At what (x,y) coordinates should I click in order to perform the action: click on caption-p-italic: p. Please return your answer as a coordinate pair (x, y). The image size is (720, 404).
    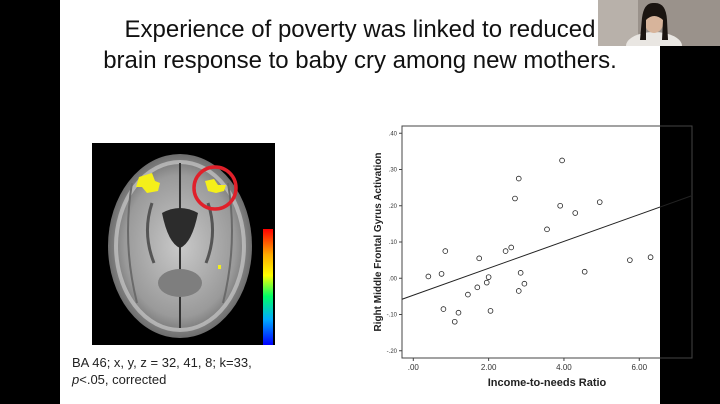
    Looking at the image, I should click on (76, 379).